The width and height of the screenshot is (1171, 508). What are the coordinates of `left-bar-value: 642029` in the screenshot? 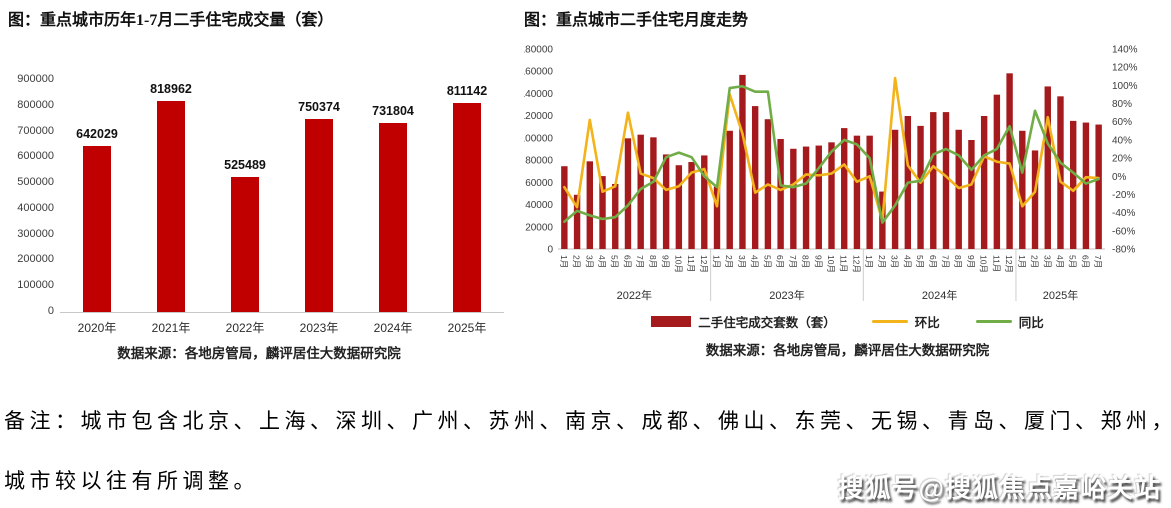 It's located at (97, 134).